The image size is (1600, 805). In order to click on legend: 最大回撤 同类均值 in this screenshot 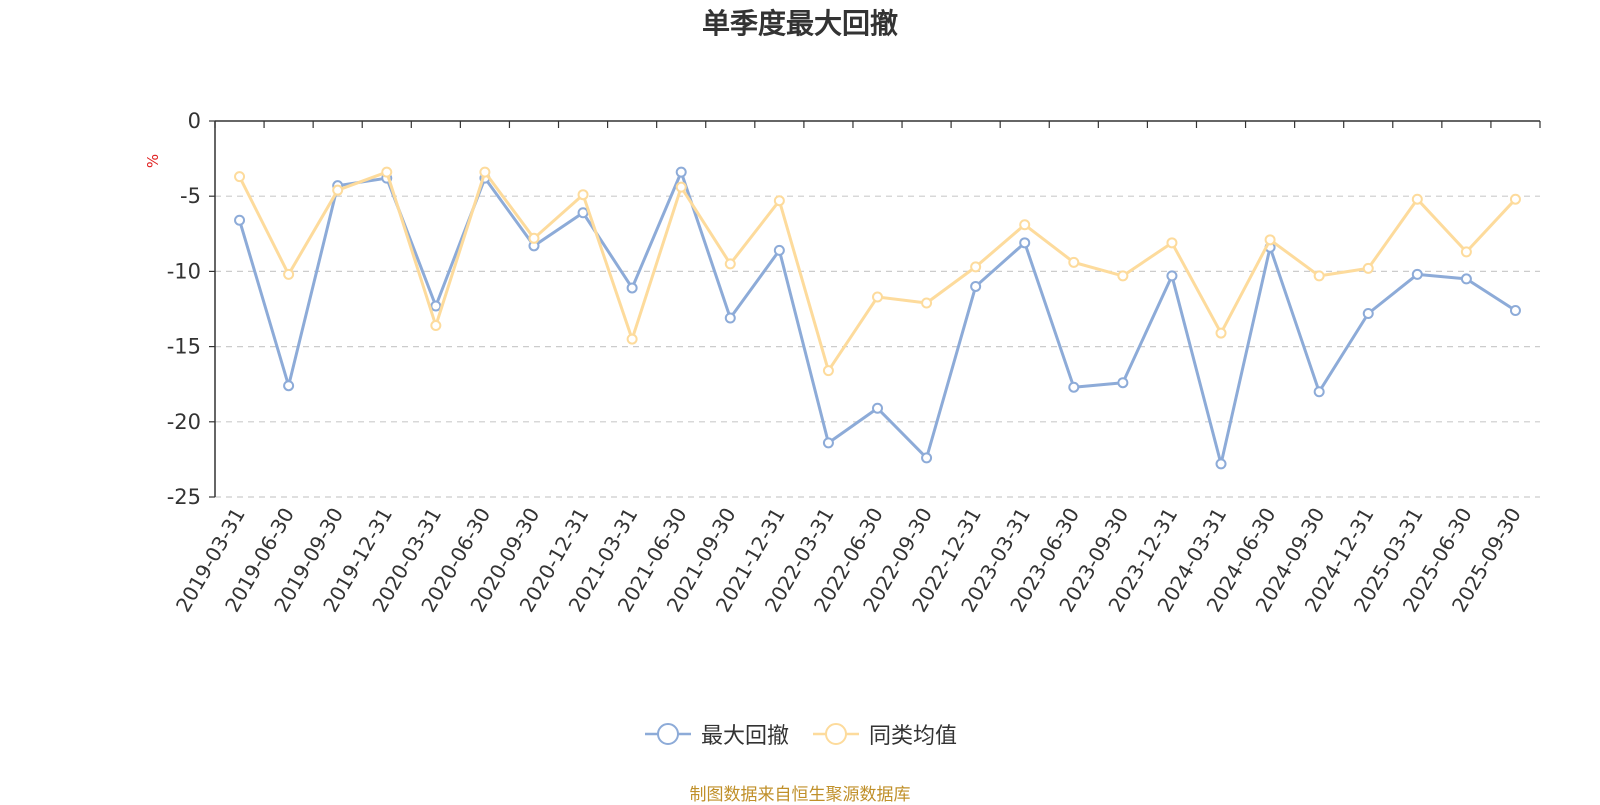, I will do `click(800, 734)`.